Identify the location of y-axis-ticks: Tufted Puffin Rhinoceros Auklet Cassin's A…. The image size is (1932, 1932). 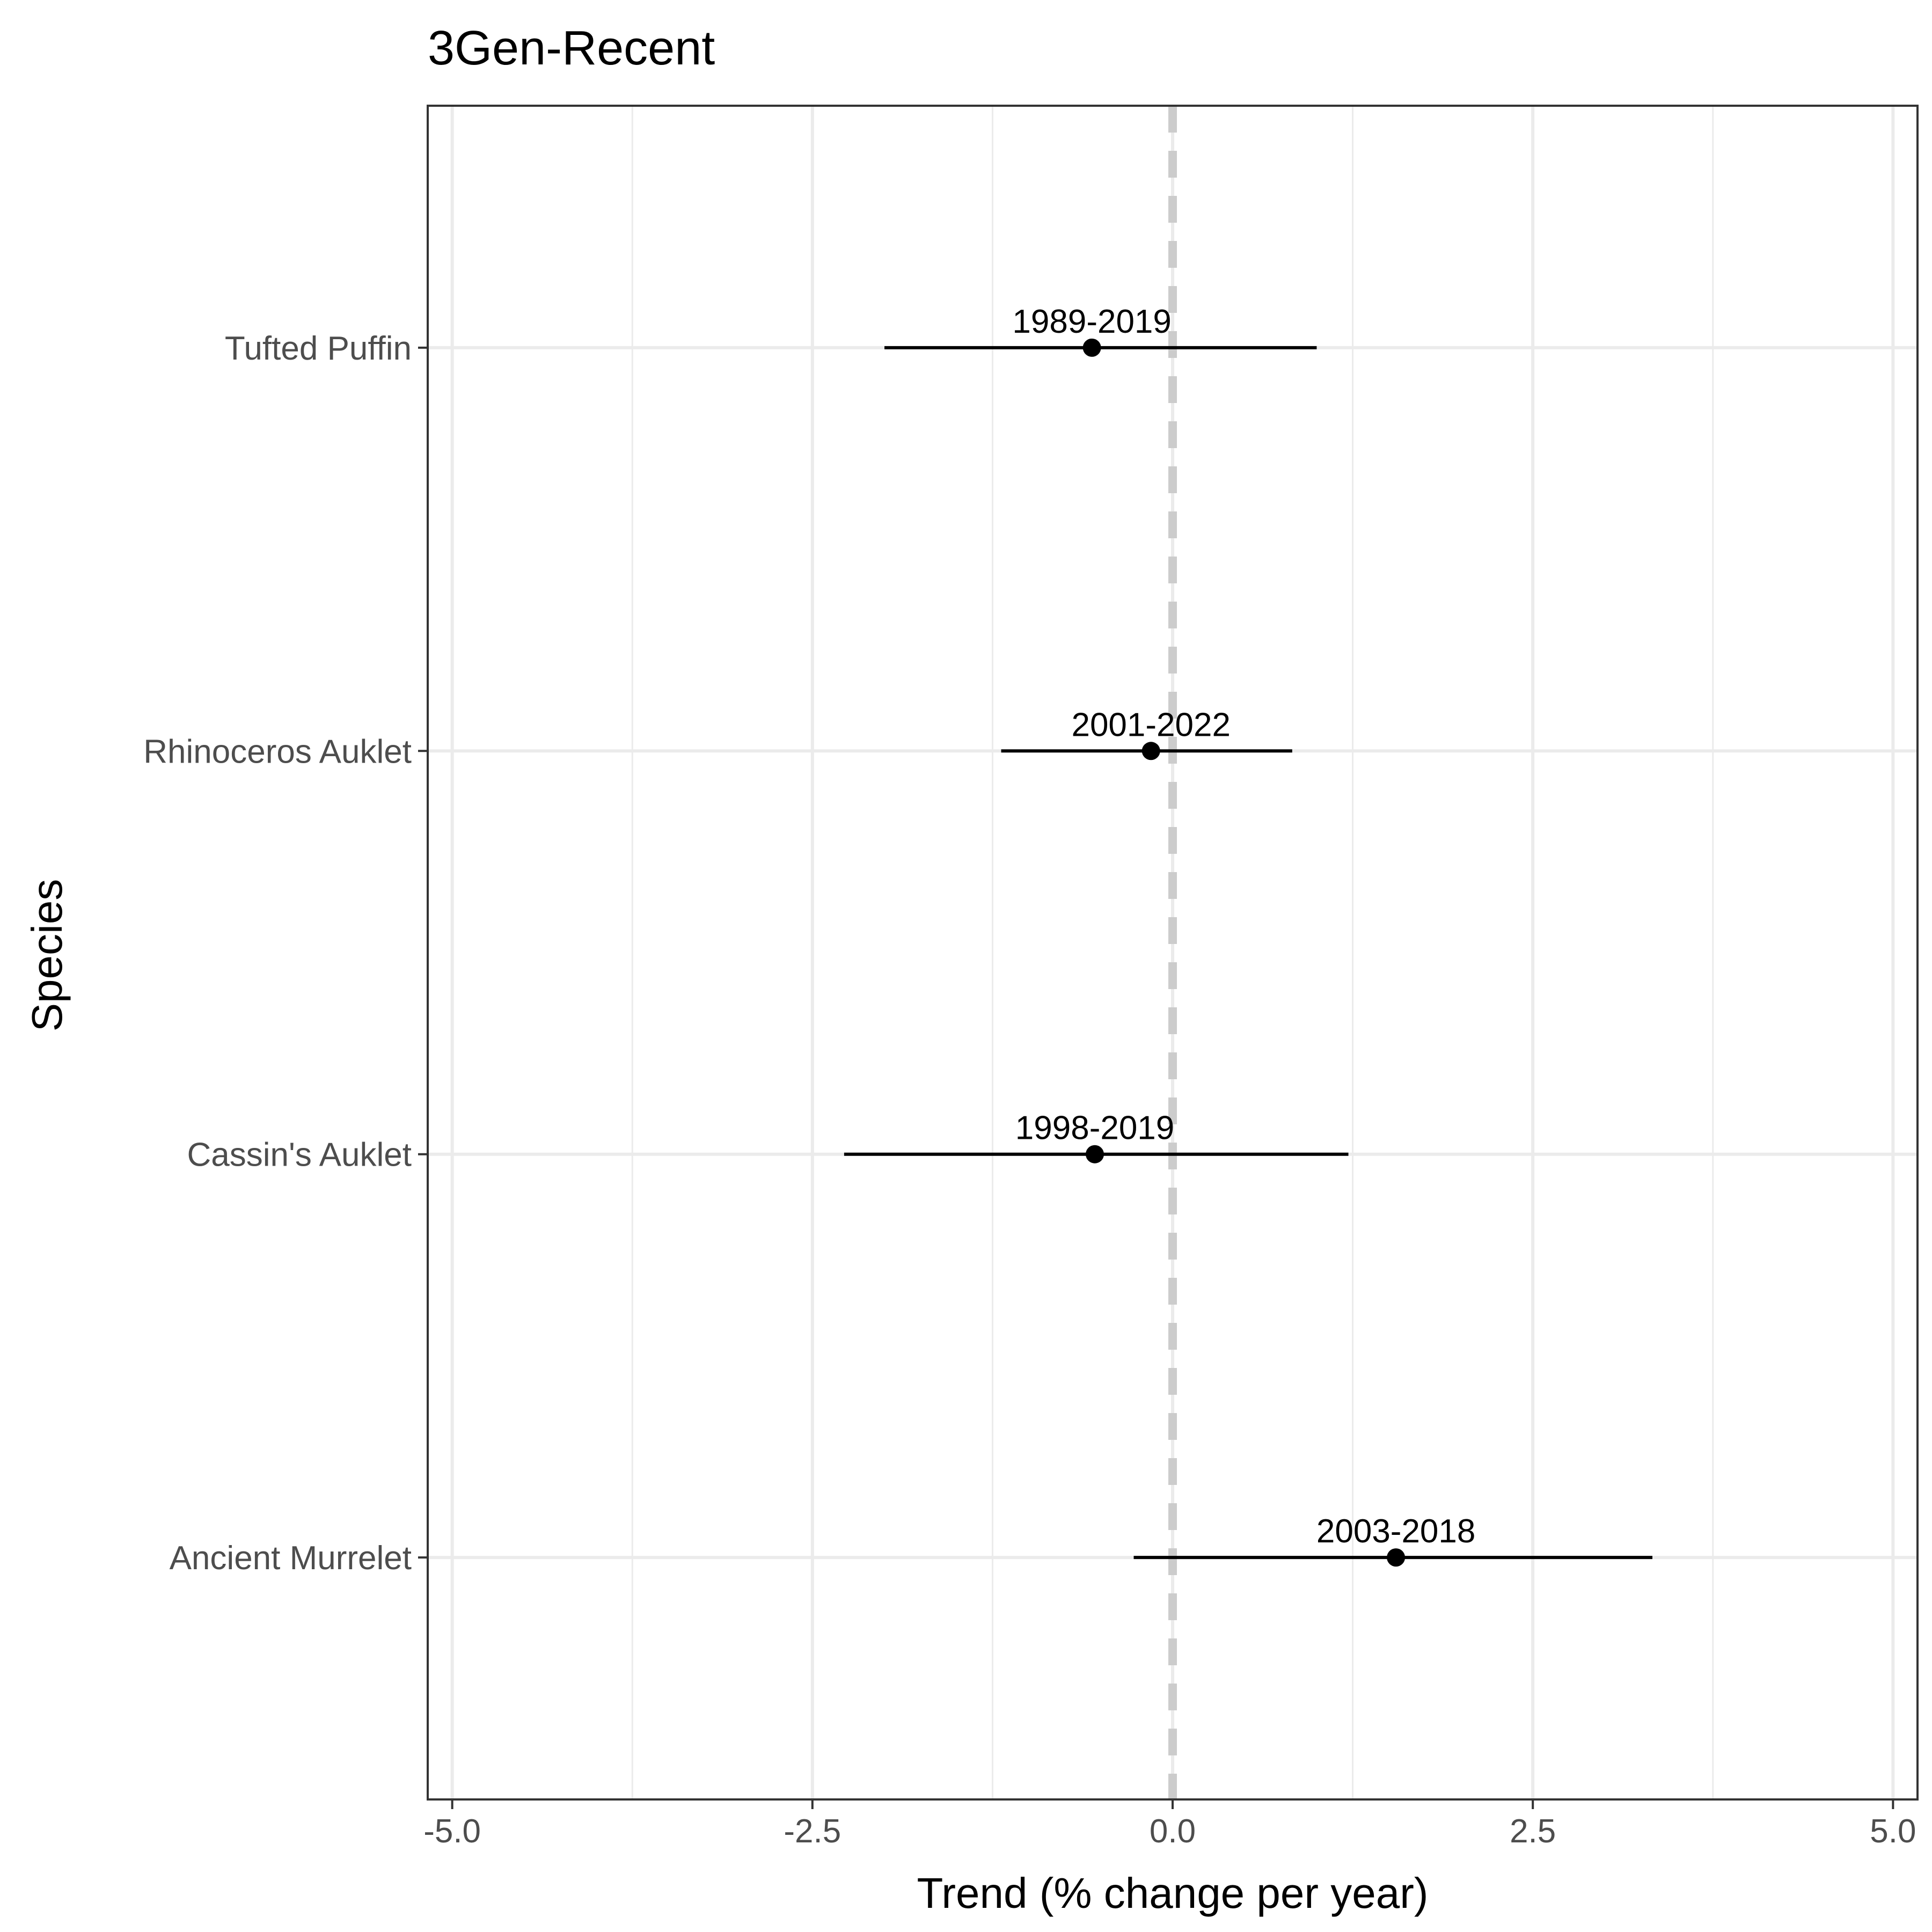
(285, 953).